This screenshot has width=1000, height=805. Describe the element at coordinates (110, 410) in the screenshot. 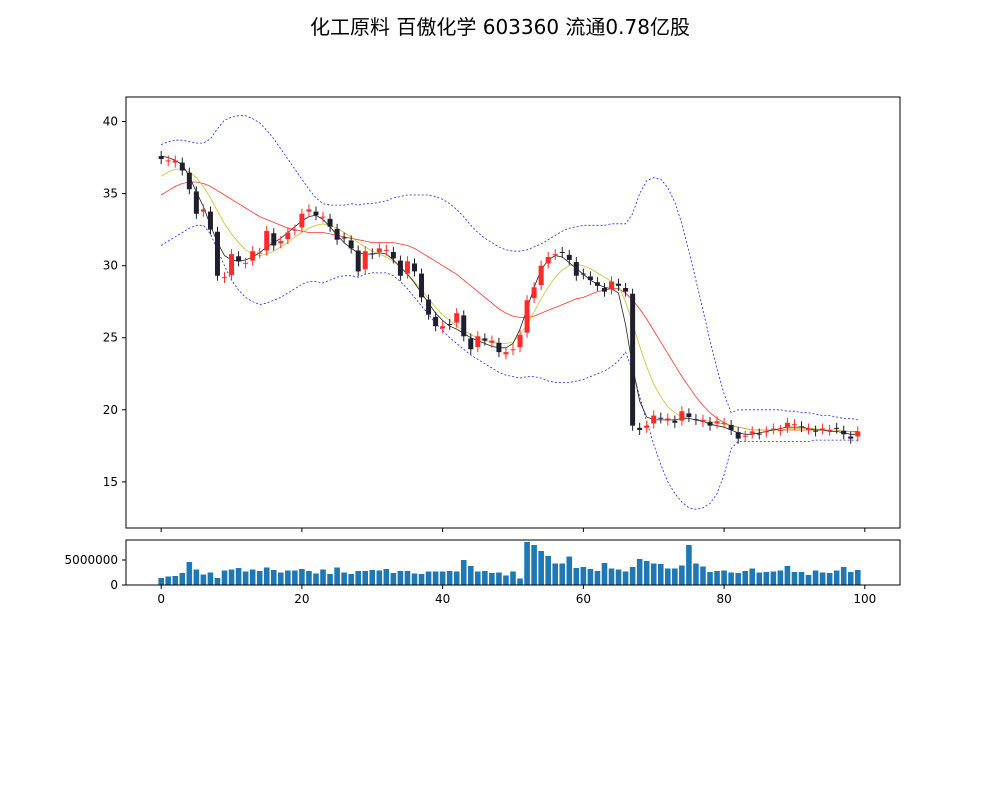

I see `price-y-tick-label: 20` at that location.